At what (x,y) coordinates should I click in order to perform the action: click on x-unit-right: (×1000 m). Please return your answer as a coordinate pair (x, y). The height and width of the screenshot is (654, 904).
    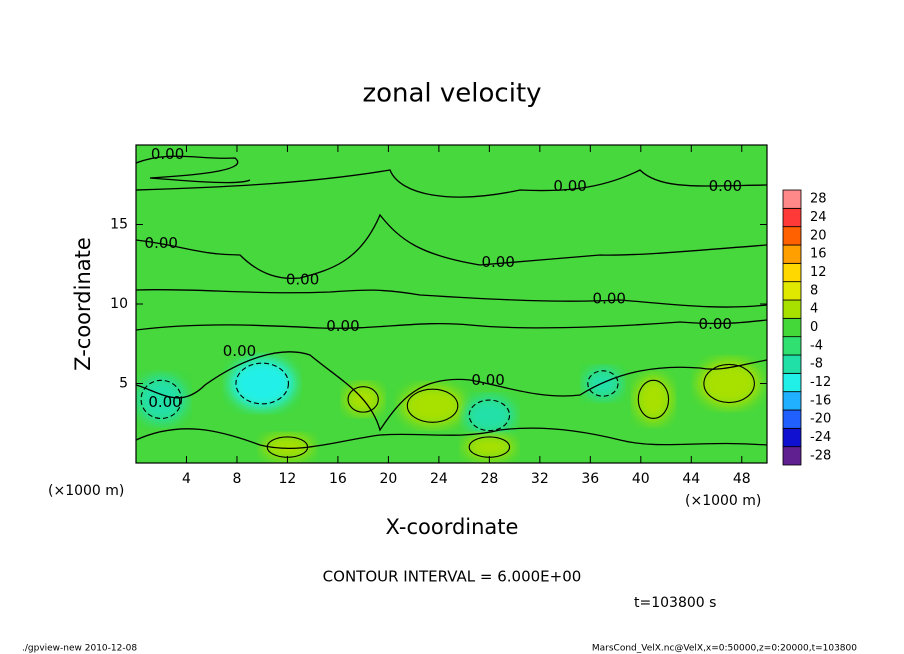
    Looking at the image, I should click on (723, 501).